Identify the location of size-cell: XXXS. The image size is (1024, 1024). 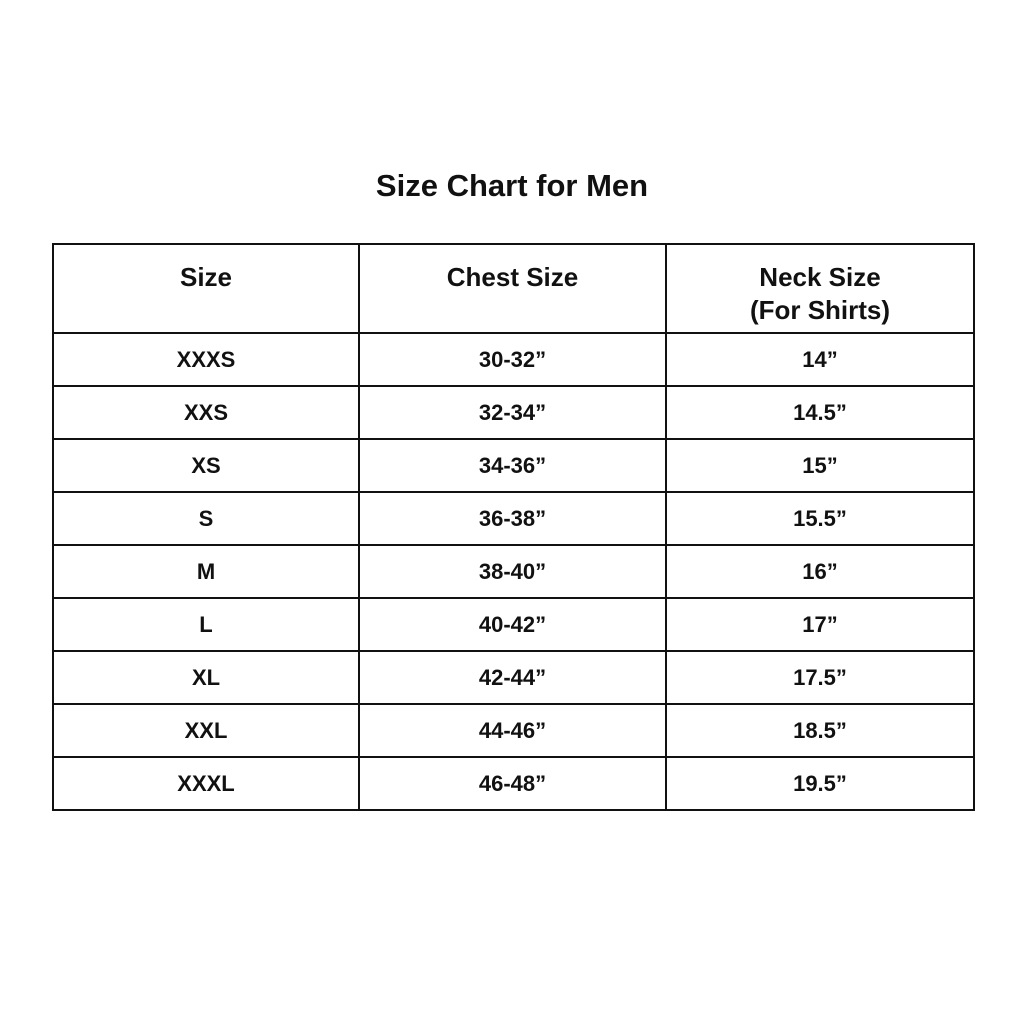
(206, 359).